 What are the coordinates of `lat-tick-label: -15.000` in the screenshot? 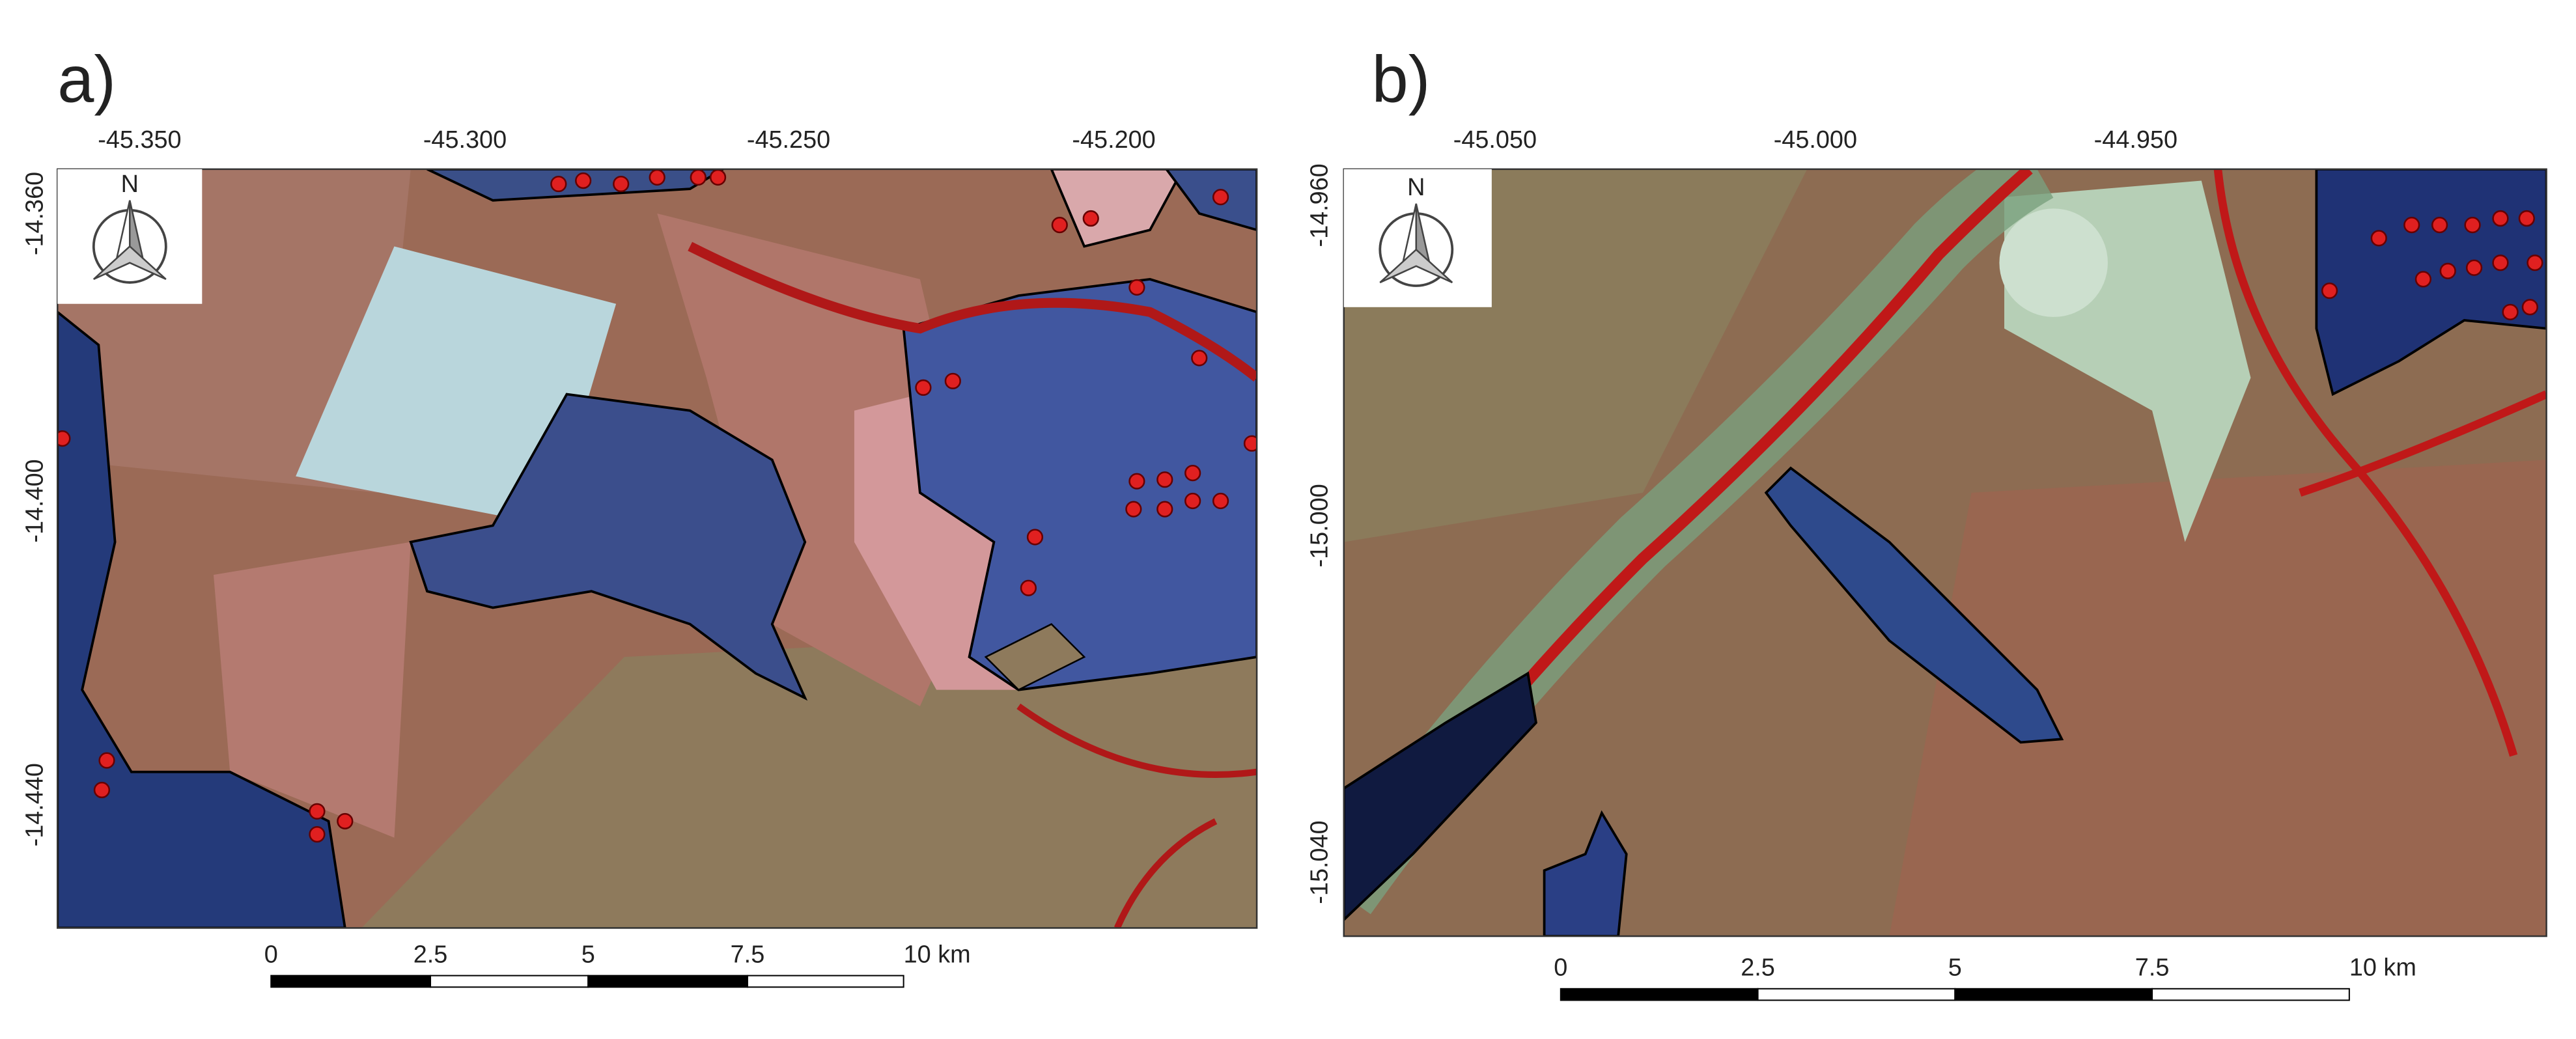 It's located at (1320, 525).